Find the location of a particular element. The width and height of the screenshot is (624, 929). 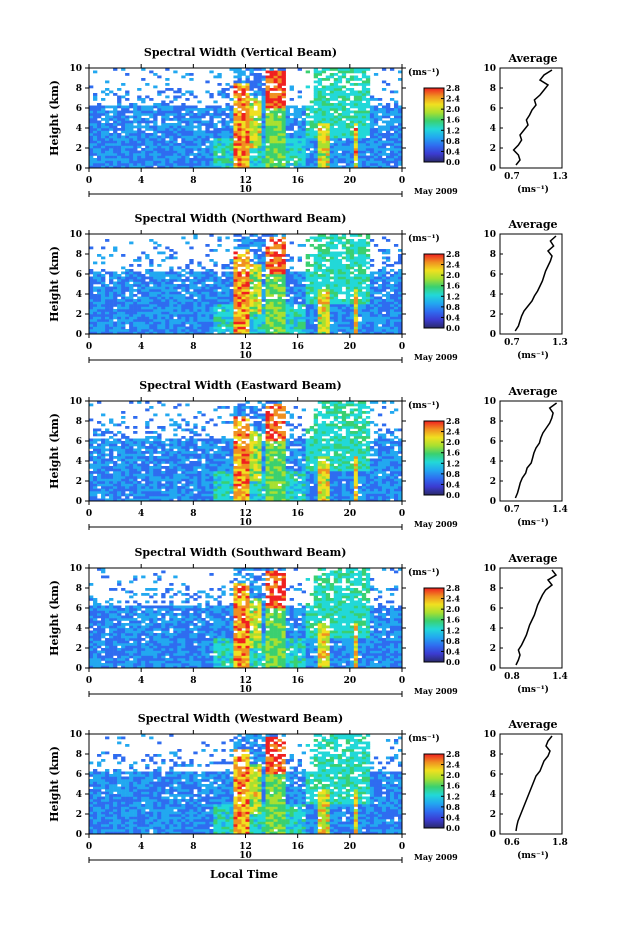

average-x-tick-label: 1.3 is located at coordinates (560, 177).